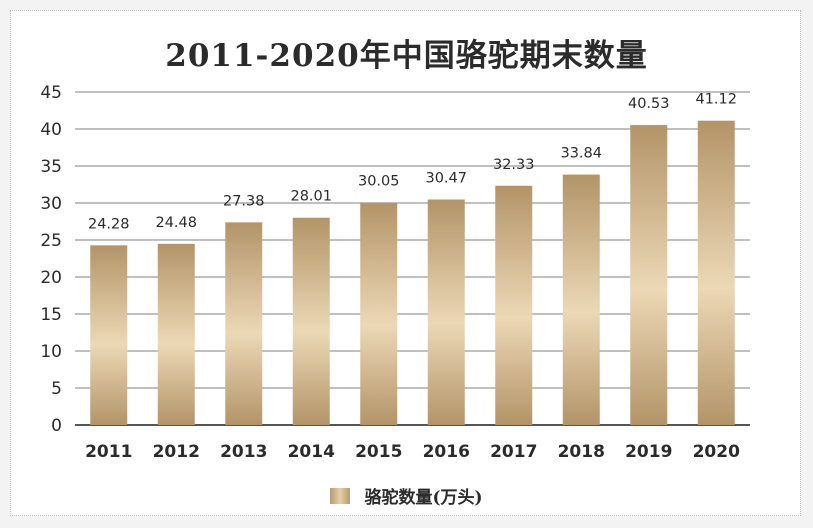 The width and height of the screenshot is (813, 528). I want to click on y-tick-label: 30, so click(51, 204).